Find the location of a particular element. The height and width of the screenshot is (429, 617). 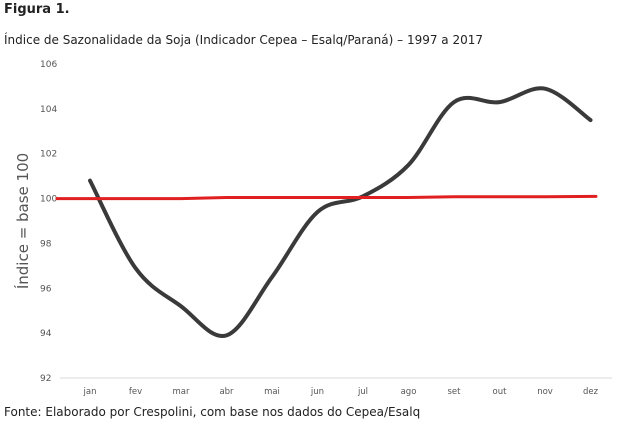

base-100-line is located at coordinates (326, 197).